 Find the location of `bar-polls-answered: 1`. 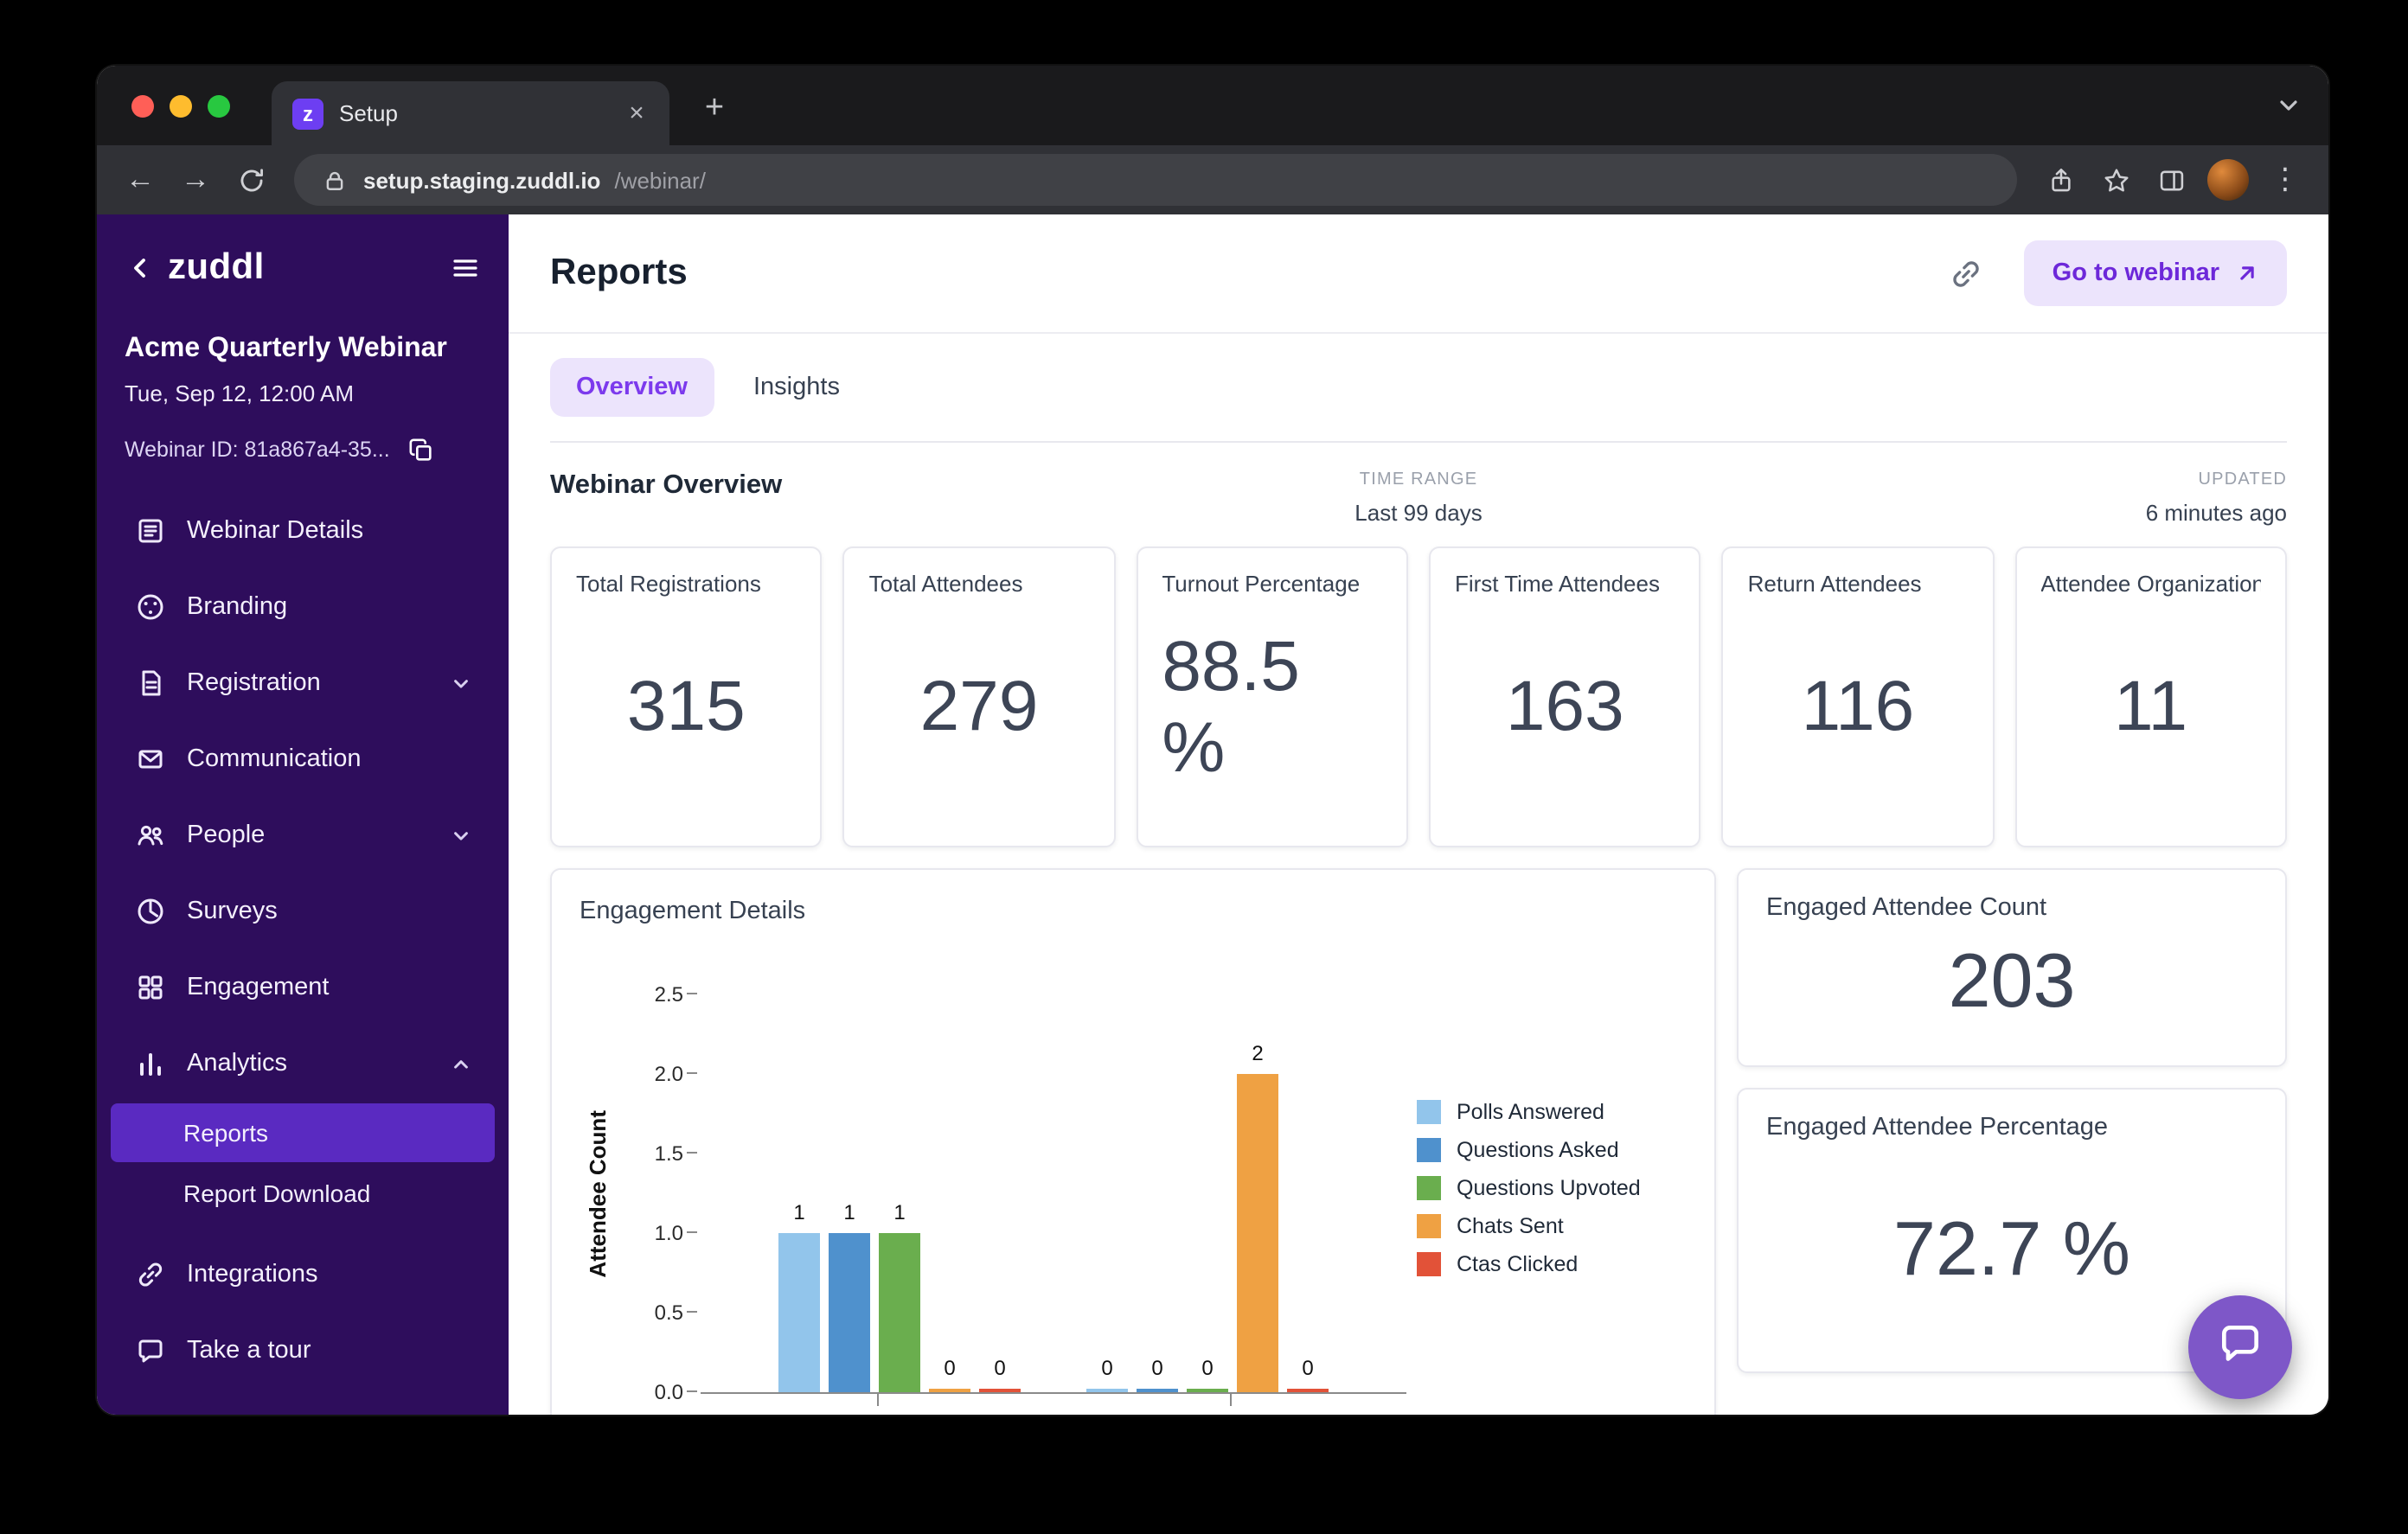

bar-polls-answered: 1 is located at coordinates (799, 1296).